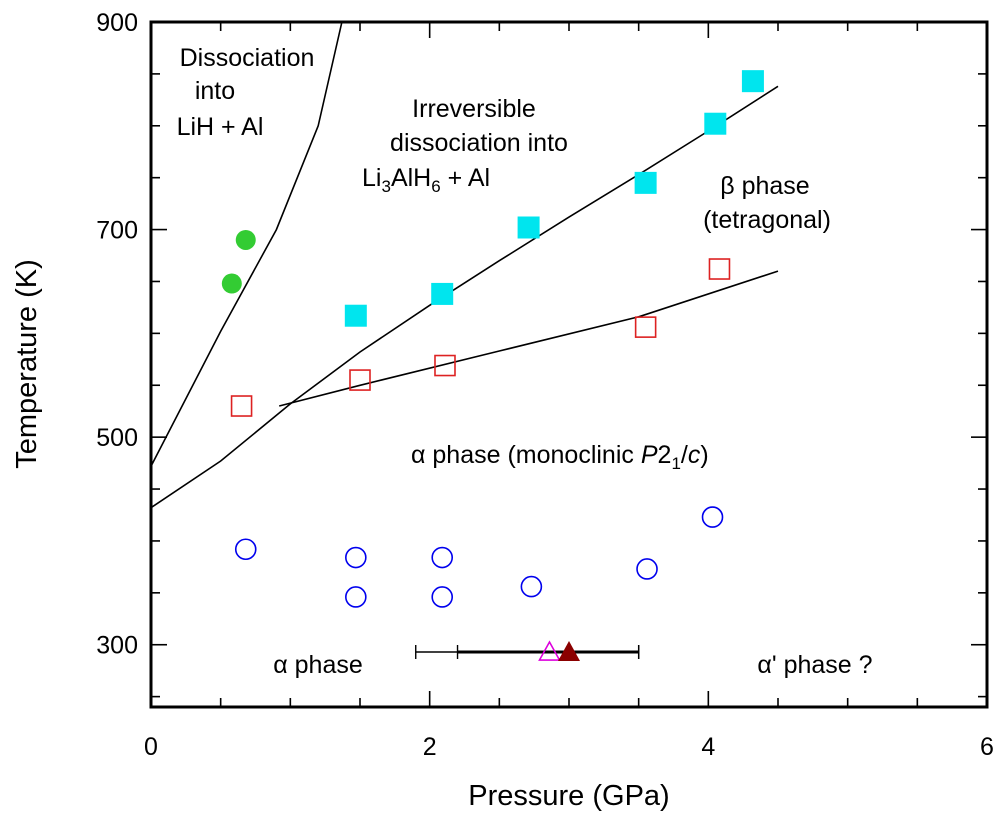 Image resolution: width=997 pixels, height=825 pixels. I want to click on x-tick-label: 0, so click(151, 747).